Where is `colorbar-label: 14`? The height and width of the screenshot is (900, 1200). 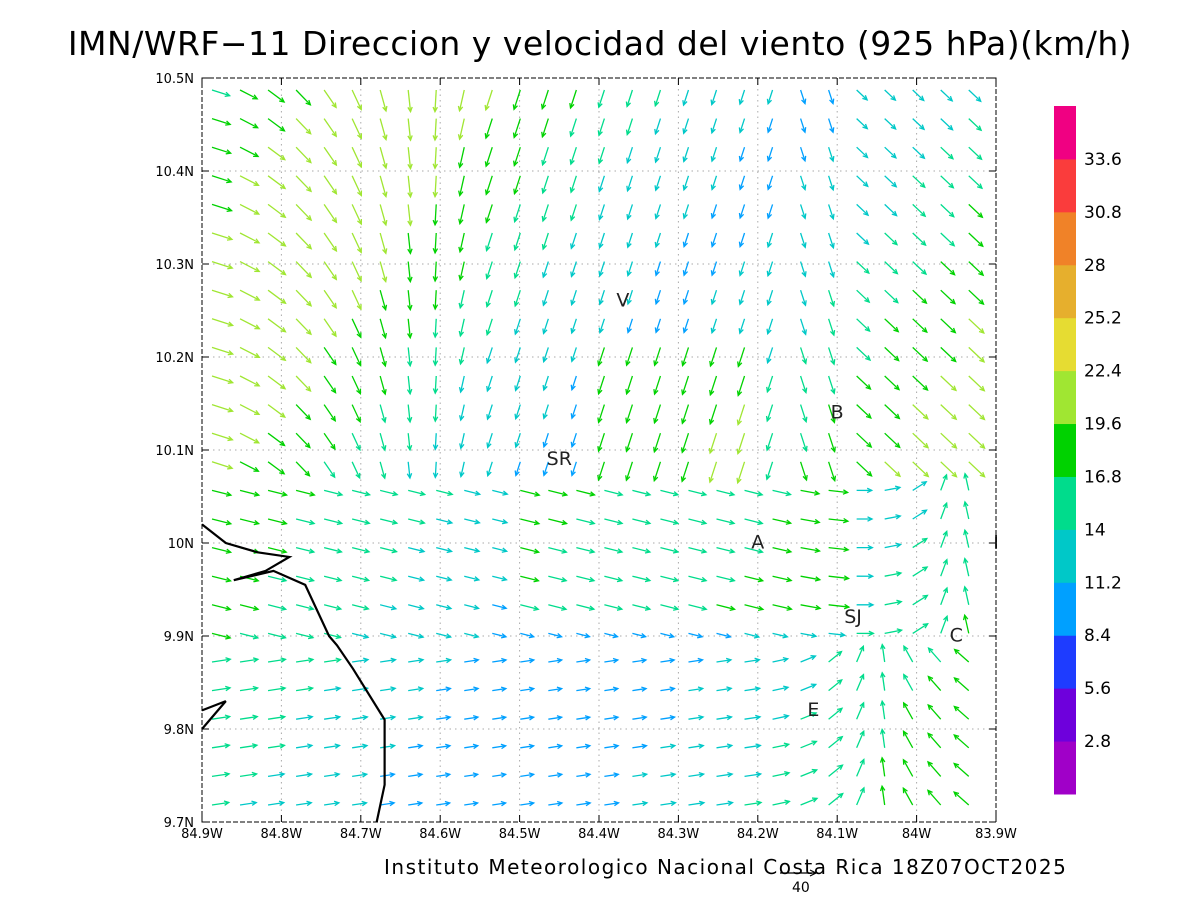
colorbar-label: 14 is located at coordinates (1095, 530).